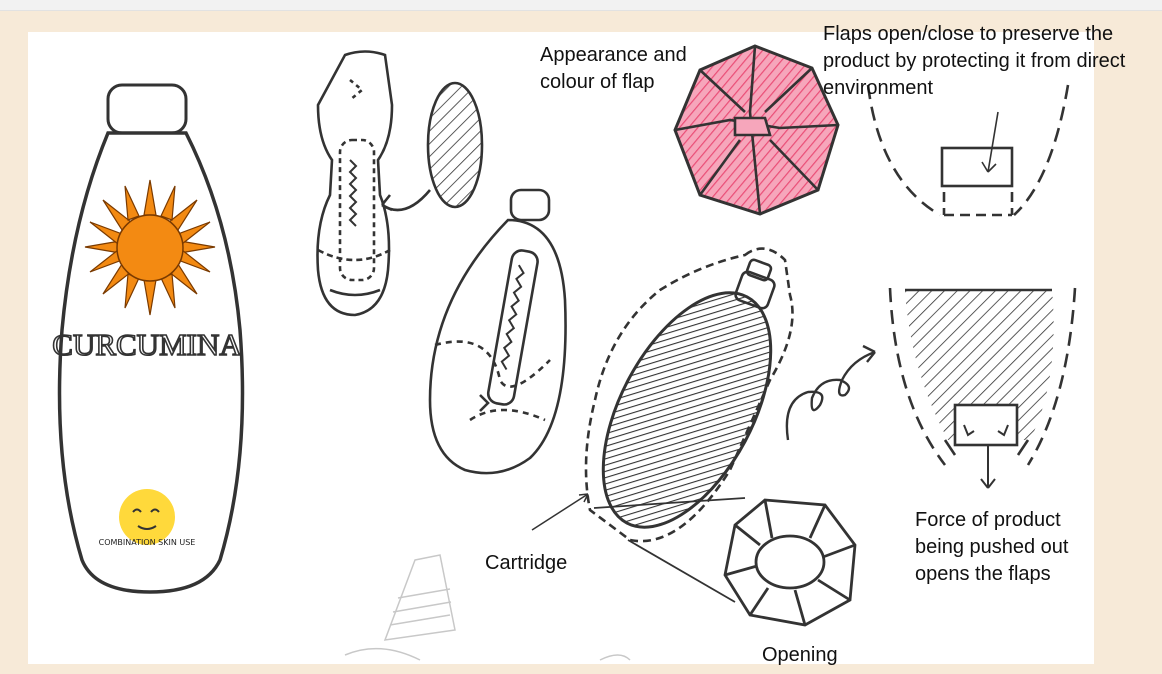 The width and height of the screenshot is (1162, 674). What do you see at coordinates (800, 655) in the screenshot?
I see `opening-label: Opening` at bounding box center [800, 655].